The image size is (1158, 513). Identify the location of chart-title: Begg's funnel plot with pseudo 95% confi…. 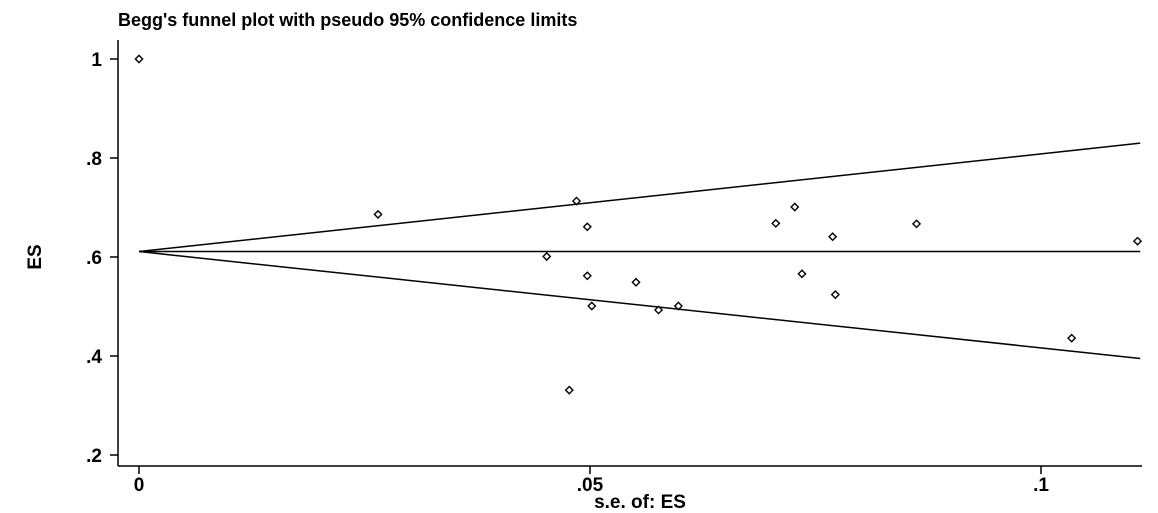
(347, 20).